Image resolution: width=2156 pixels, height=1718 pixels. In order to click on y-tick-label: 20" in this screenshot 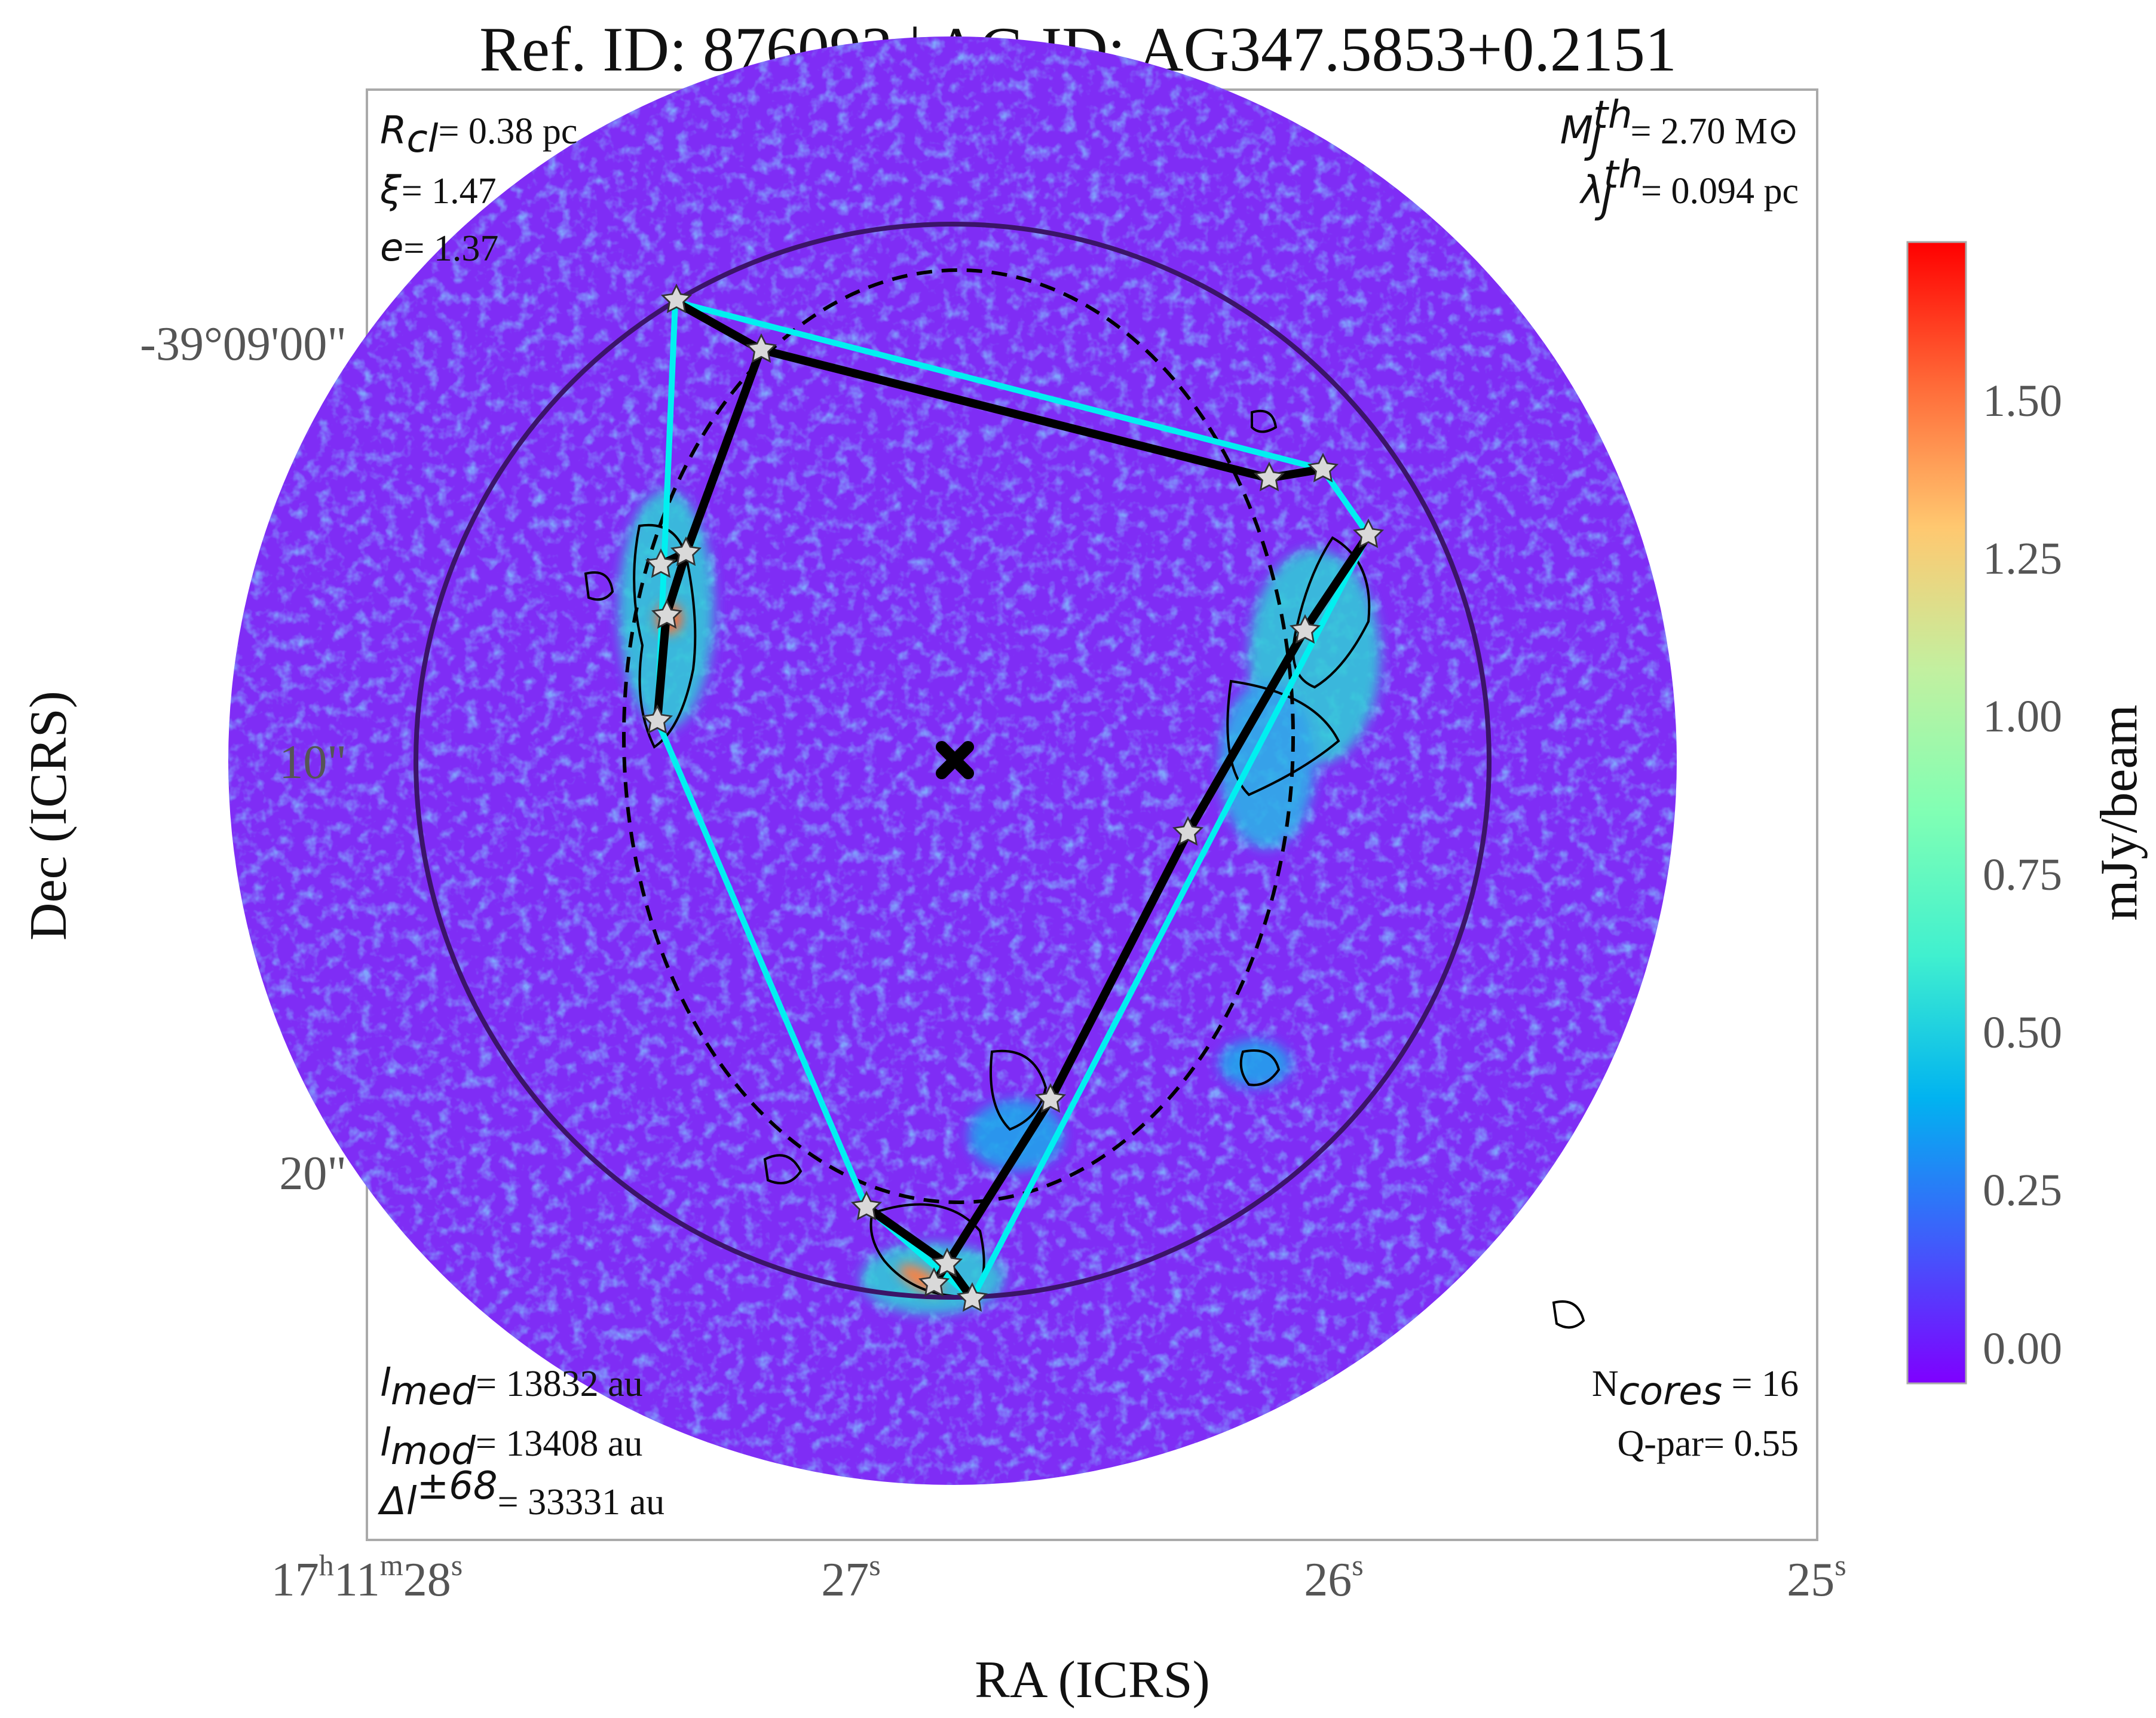, I will do `click(313, 1173)`.